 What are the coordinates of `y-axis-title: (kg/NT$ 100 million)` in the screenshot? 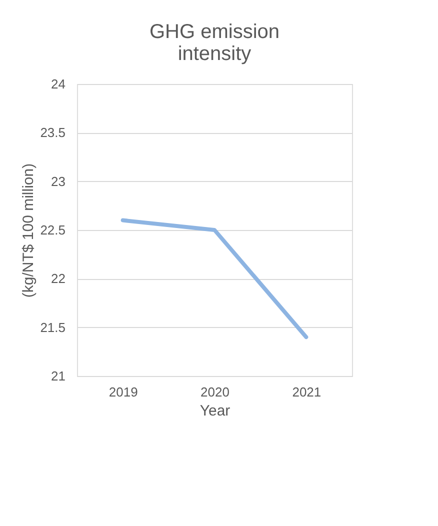 It's located at (29, 230).